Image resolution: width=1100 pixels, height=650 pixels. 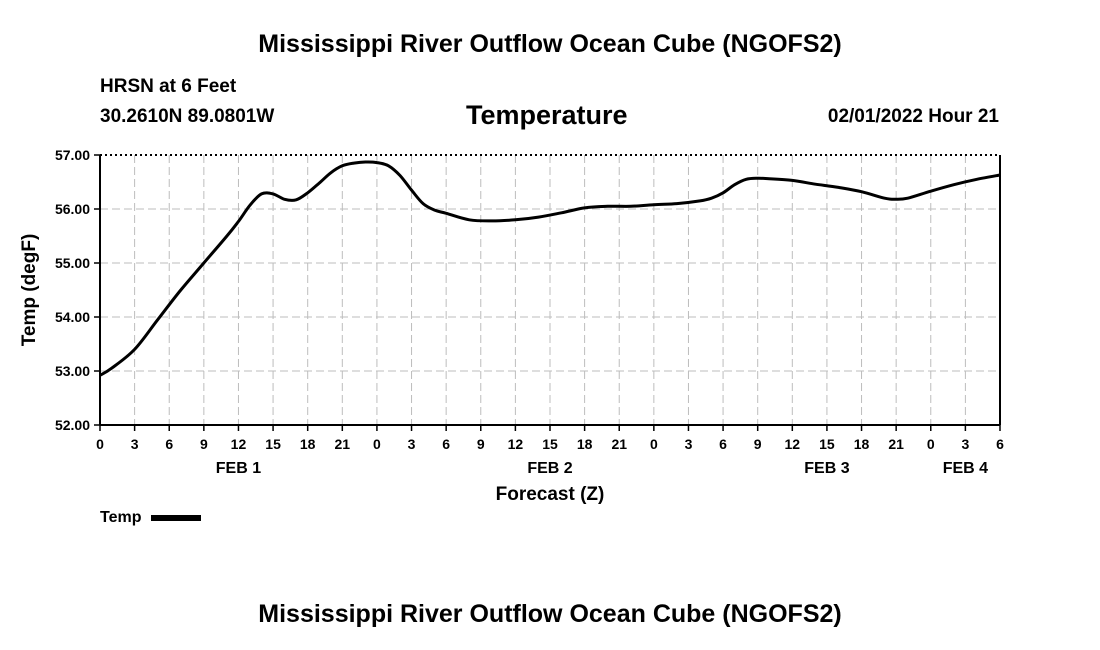 What do you see at coordinates (913, 116) in the screenshot?
I see `forecast-date-hour: 02/01/2022 Hour 21` at bounding box center [913, 116].